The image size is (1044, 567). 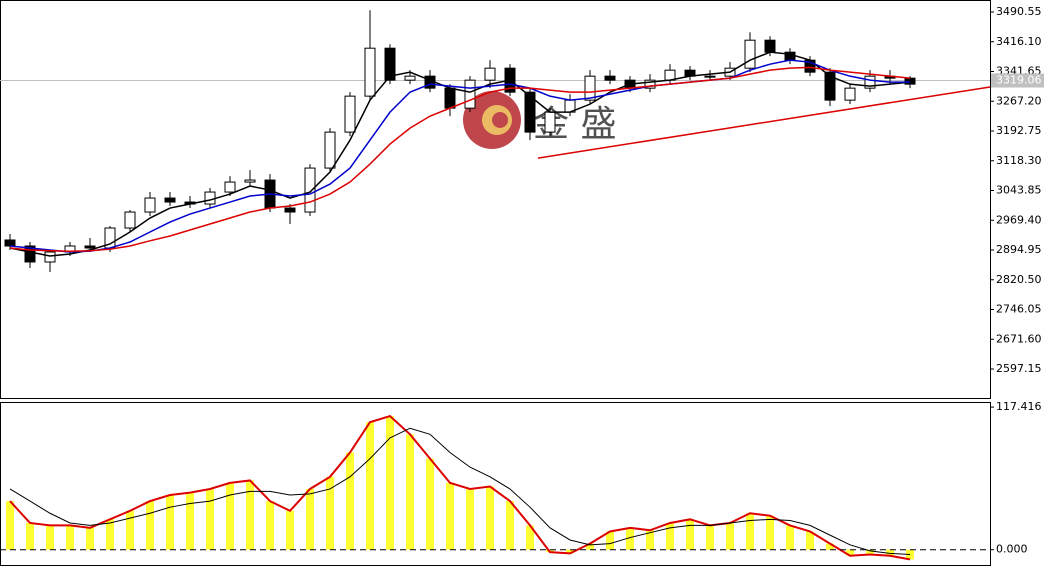 I want to click on y-tick-label: 0.000, so click(x=1012, y=549).